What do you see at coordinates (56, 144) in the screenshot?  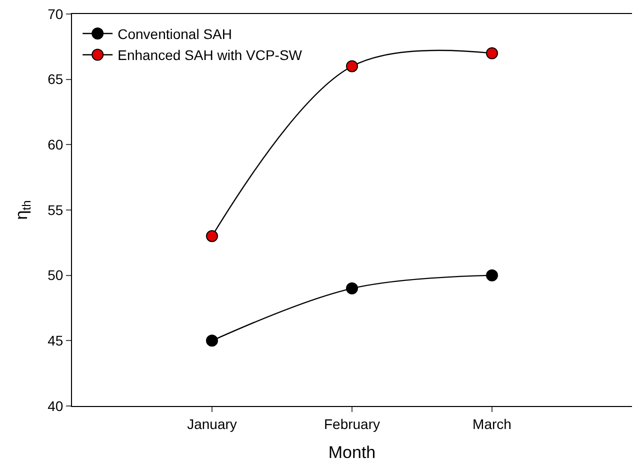 I see `y-tick-label: 60` at bounding box center [56, 144].